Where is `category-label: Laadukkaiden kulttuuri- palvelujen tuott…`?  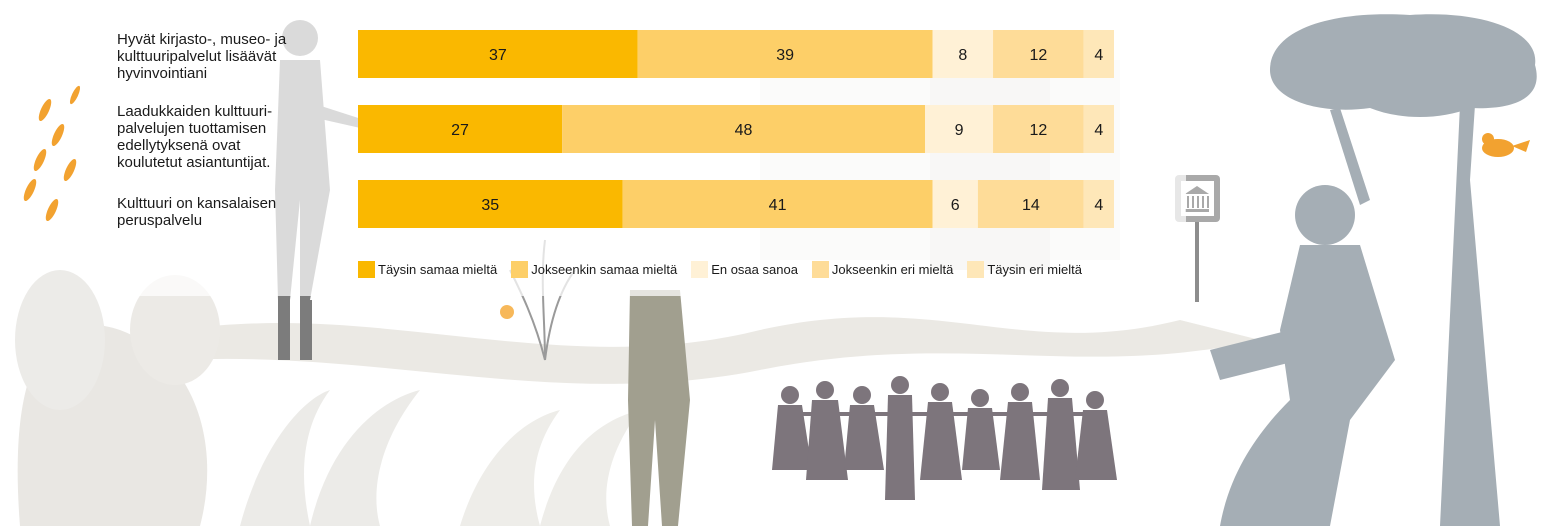
category-label: Laadukkaiden kulttuuri- palvelujen tuott… is located at coordinates (195, 137).